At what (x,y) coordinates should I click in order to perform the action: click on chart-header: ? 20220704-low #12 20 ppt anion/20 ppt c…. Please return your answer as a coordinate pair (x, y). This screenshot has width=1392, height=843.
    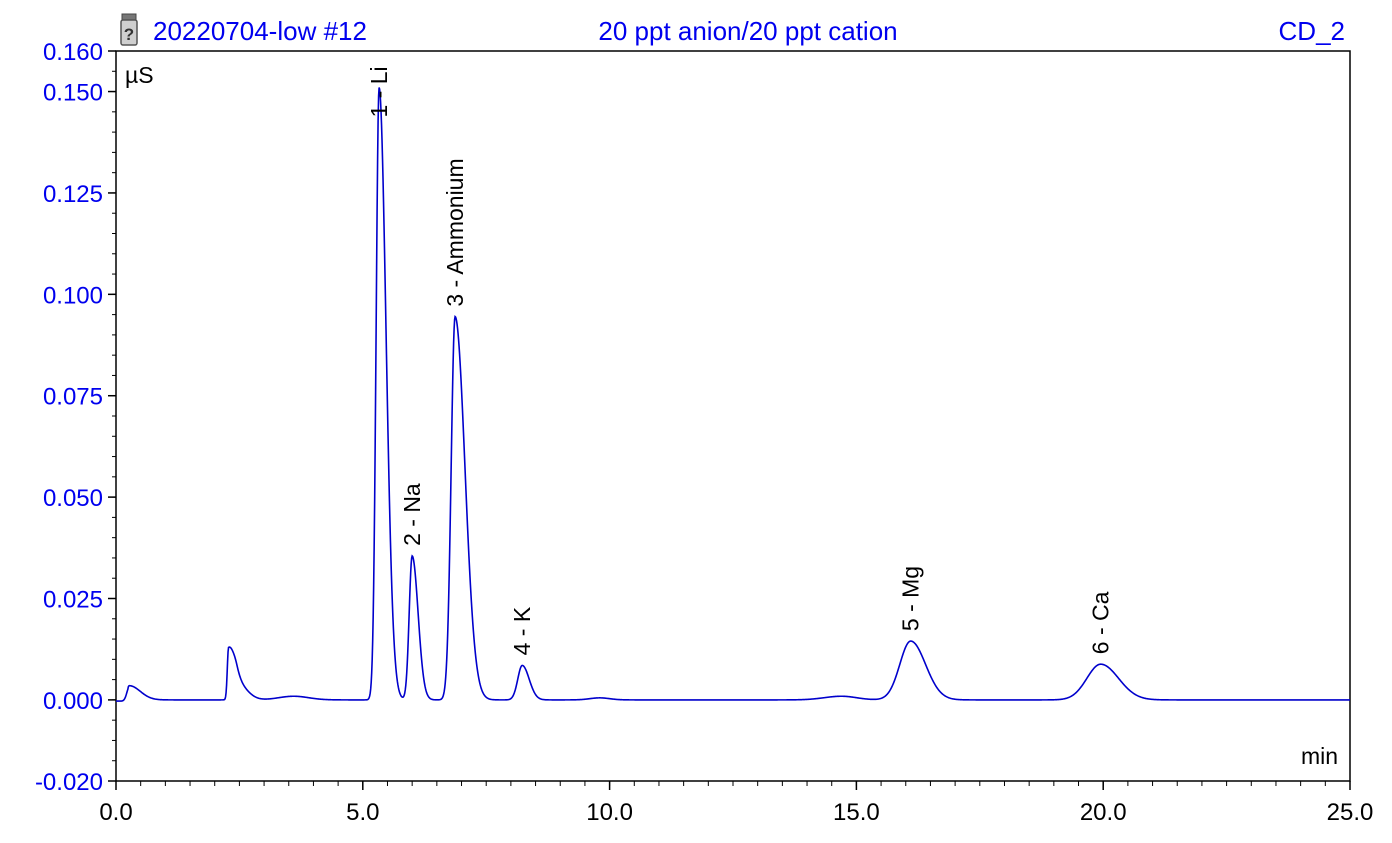
    Looking at the image, I should click on (732, 29).